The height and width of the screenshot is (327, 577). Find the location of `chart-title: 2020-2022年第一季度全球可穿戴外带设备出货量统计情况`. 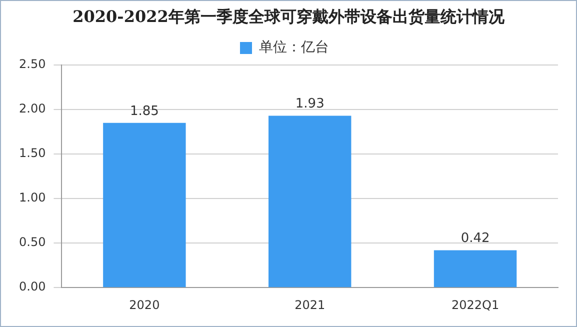

chart-title: 2020-2022年第一季度全球可穿戴外带设备出货量统计情况 is located at coordinates (289, 17).